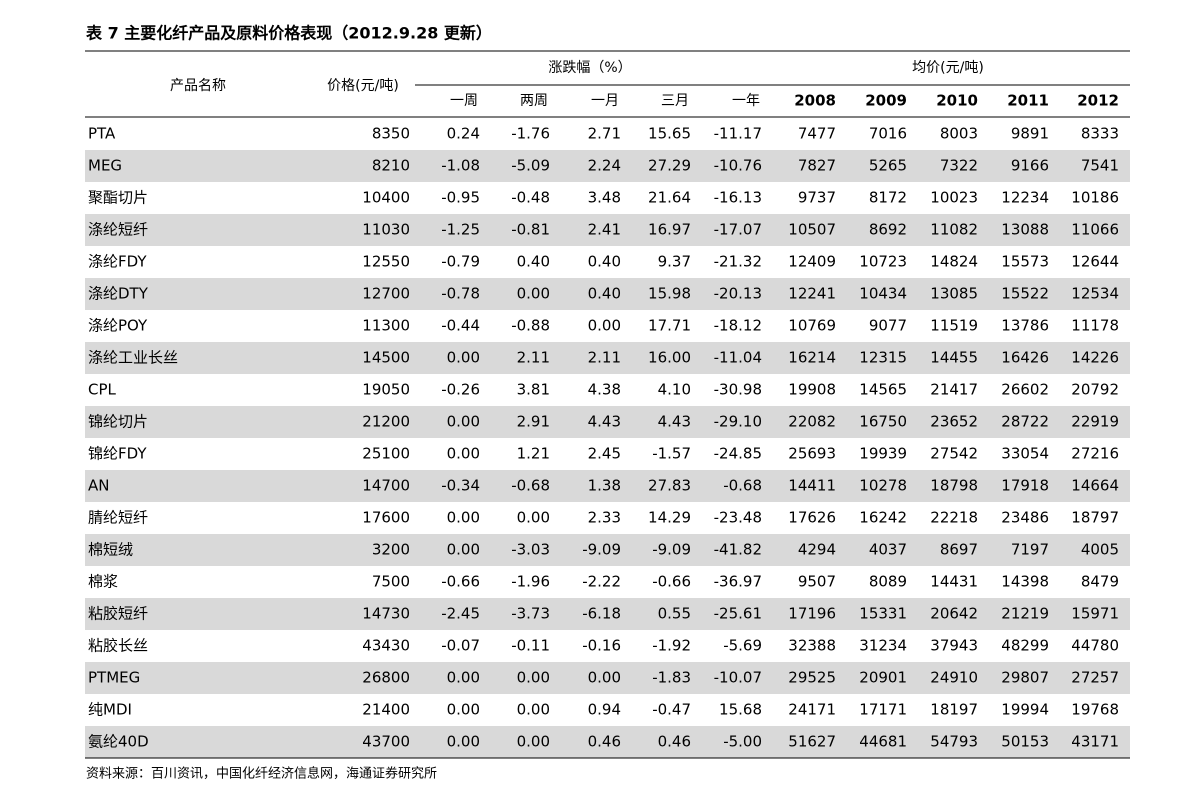 The image size is (1191, 802). What do you see at coordinates (530, 166) in the screenshot?
I see `change-value: -5.09` at bounding box center [530, 166].